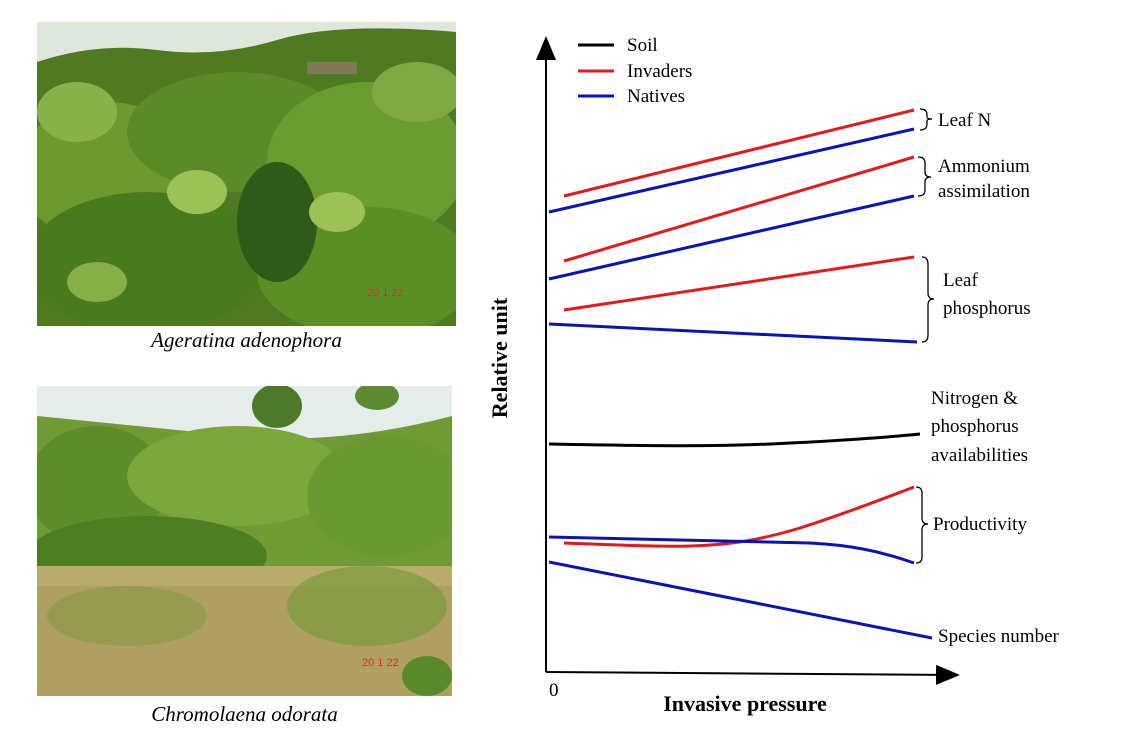  What do you see at coordinates (745, 703) in the screenshot?
I see `x-axis-label: Invasive pressure` at bounding box center [745, 703].